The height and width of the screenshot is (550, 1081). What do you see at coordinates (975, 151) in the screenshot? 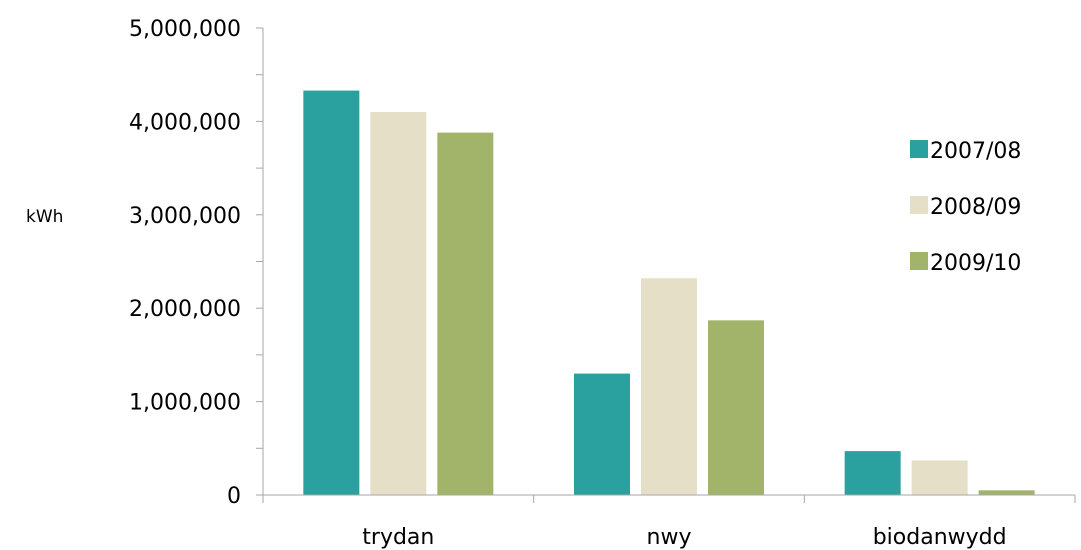
I see `legend-label: 2007/08` at bounding box center [975, 151].